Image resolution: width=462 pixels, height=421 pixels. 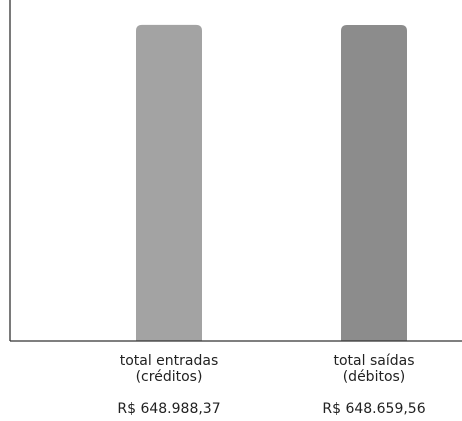 I want to click on value-label-2: R$ 648.659,56, so click(x=373, y=409).